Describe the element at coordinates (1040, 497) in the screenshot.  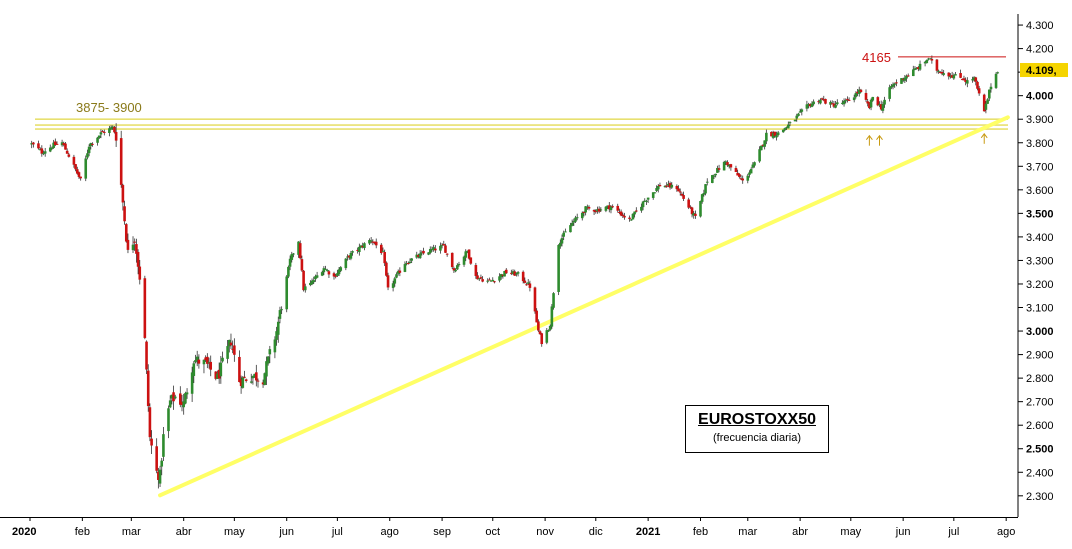
I see `y-tick-label: 2.300` at that location.